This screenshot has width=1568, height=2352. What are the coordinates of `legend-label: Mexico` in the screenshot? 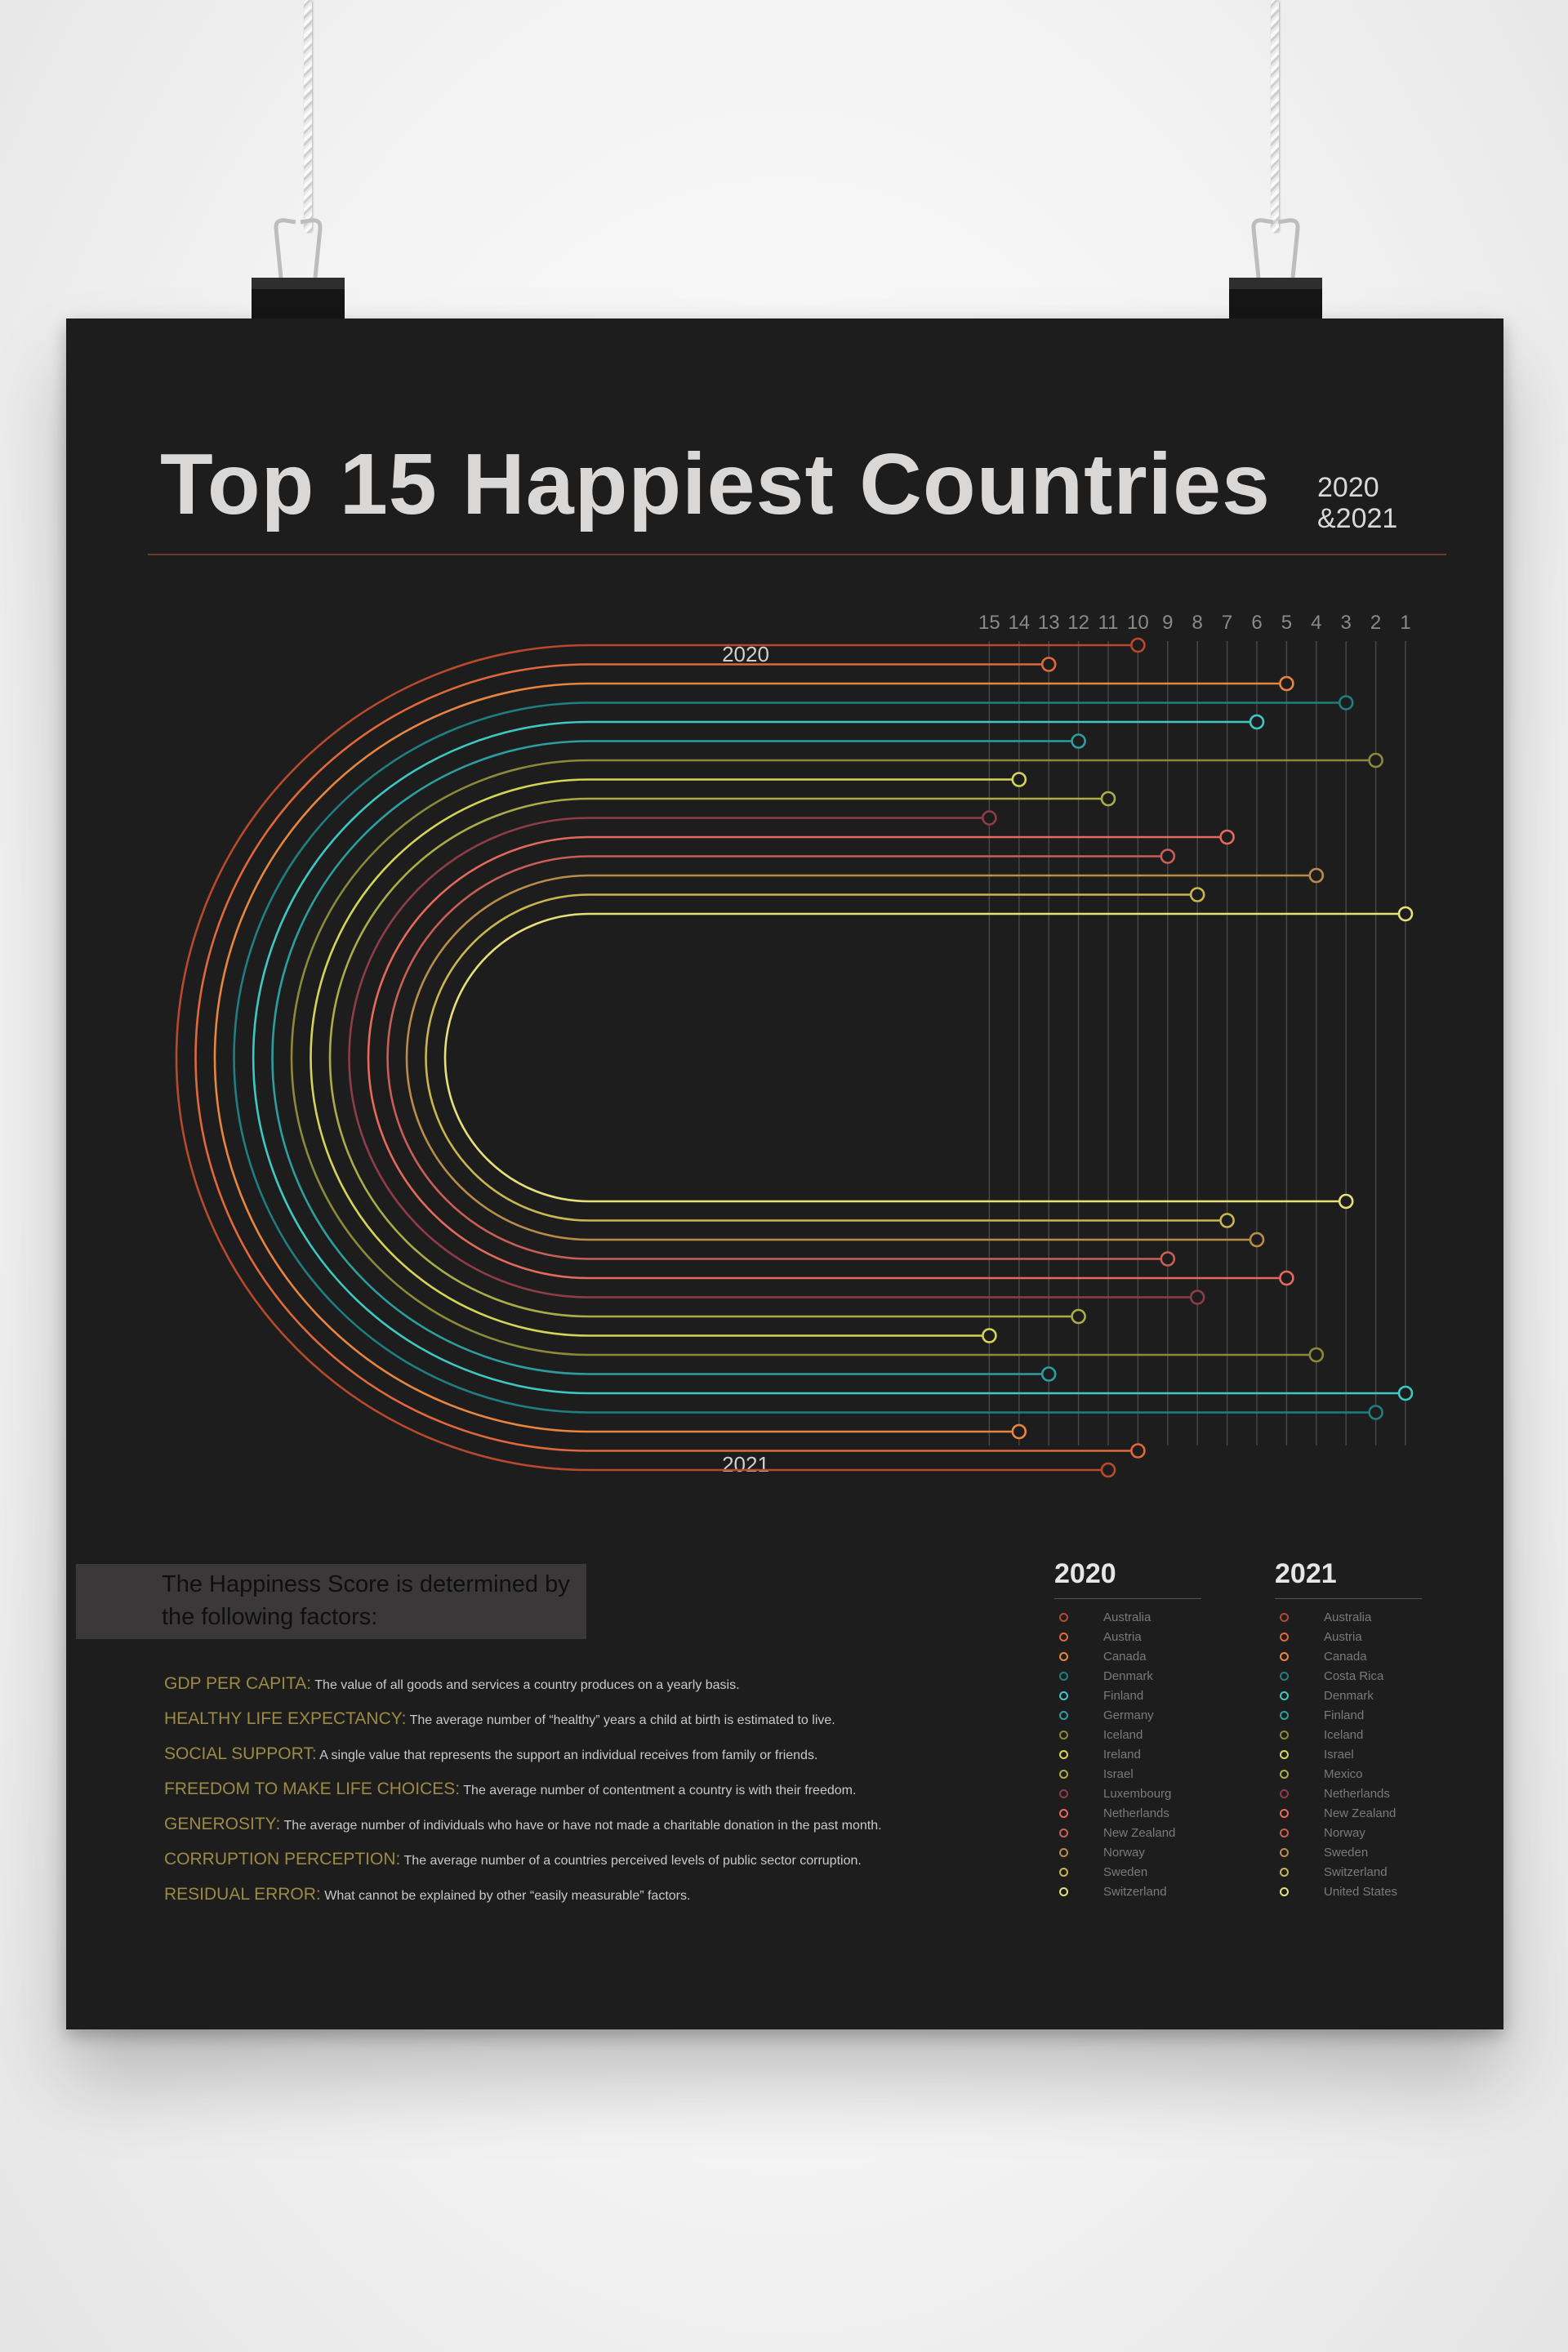 It's located at (1343, 1773).